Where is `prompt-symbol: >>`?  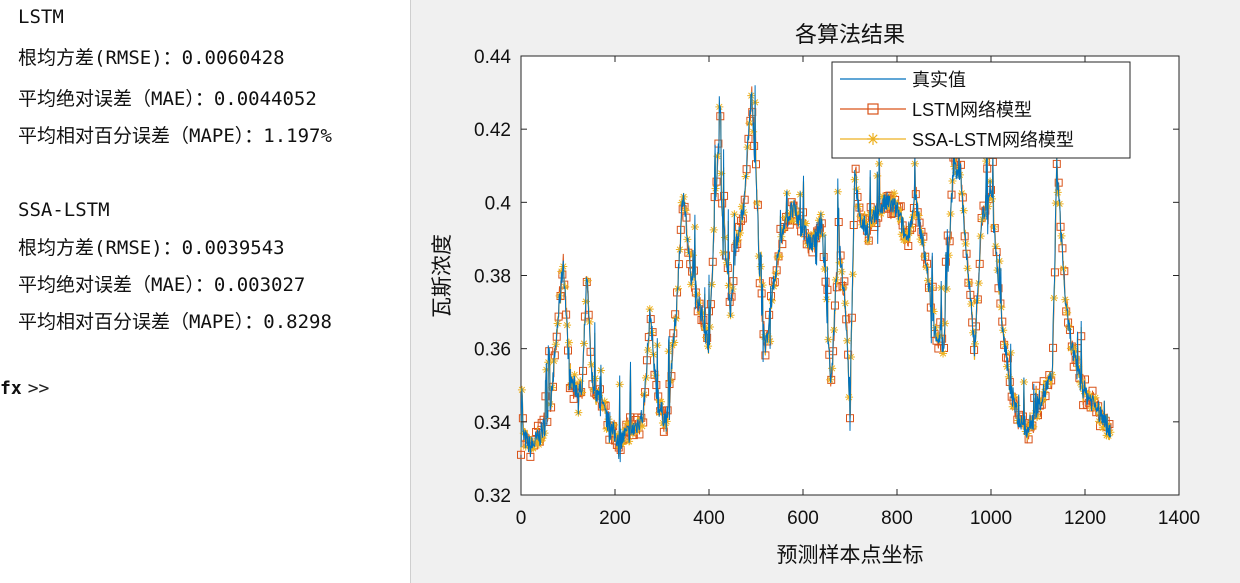
prompt-symbol: >> is located at coordinates (38, 388).